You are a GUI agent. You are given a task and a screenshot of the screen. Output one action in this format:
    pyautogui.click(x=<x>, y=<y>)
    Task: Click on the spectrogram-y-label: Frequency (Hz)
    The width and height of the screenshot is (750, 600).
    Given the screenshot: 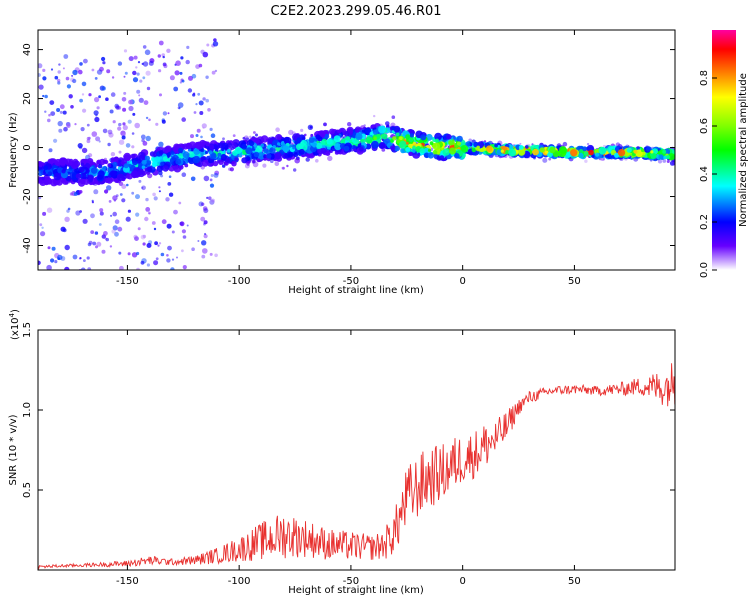 What is the action you would take?
    pyautogui.click(x=13, y=150)
    